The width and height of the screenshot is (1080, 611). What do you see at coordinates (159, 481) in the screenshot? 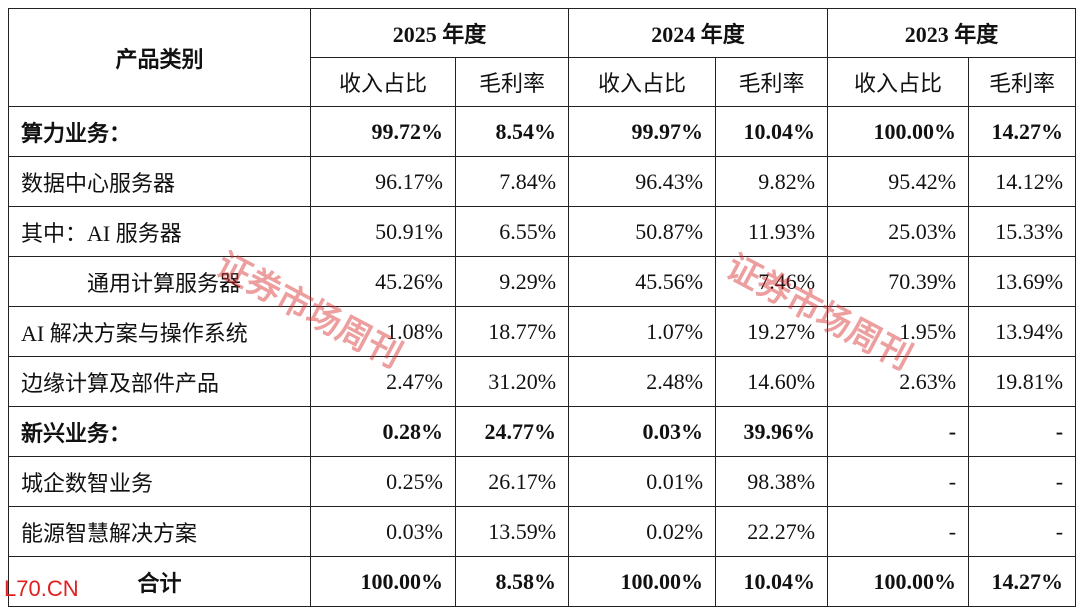
I see `row-label: 城企数智业务` at bounding box center [159, 481].